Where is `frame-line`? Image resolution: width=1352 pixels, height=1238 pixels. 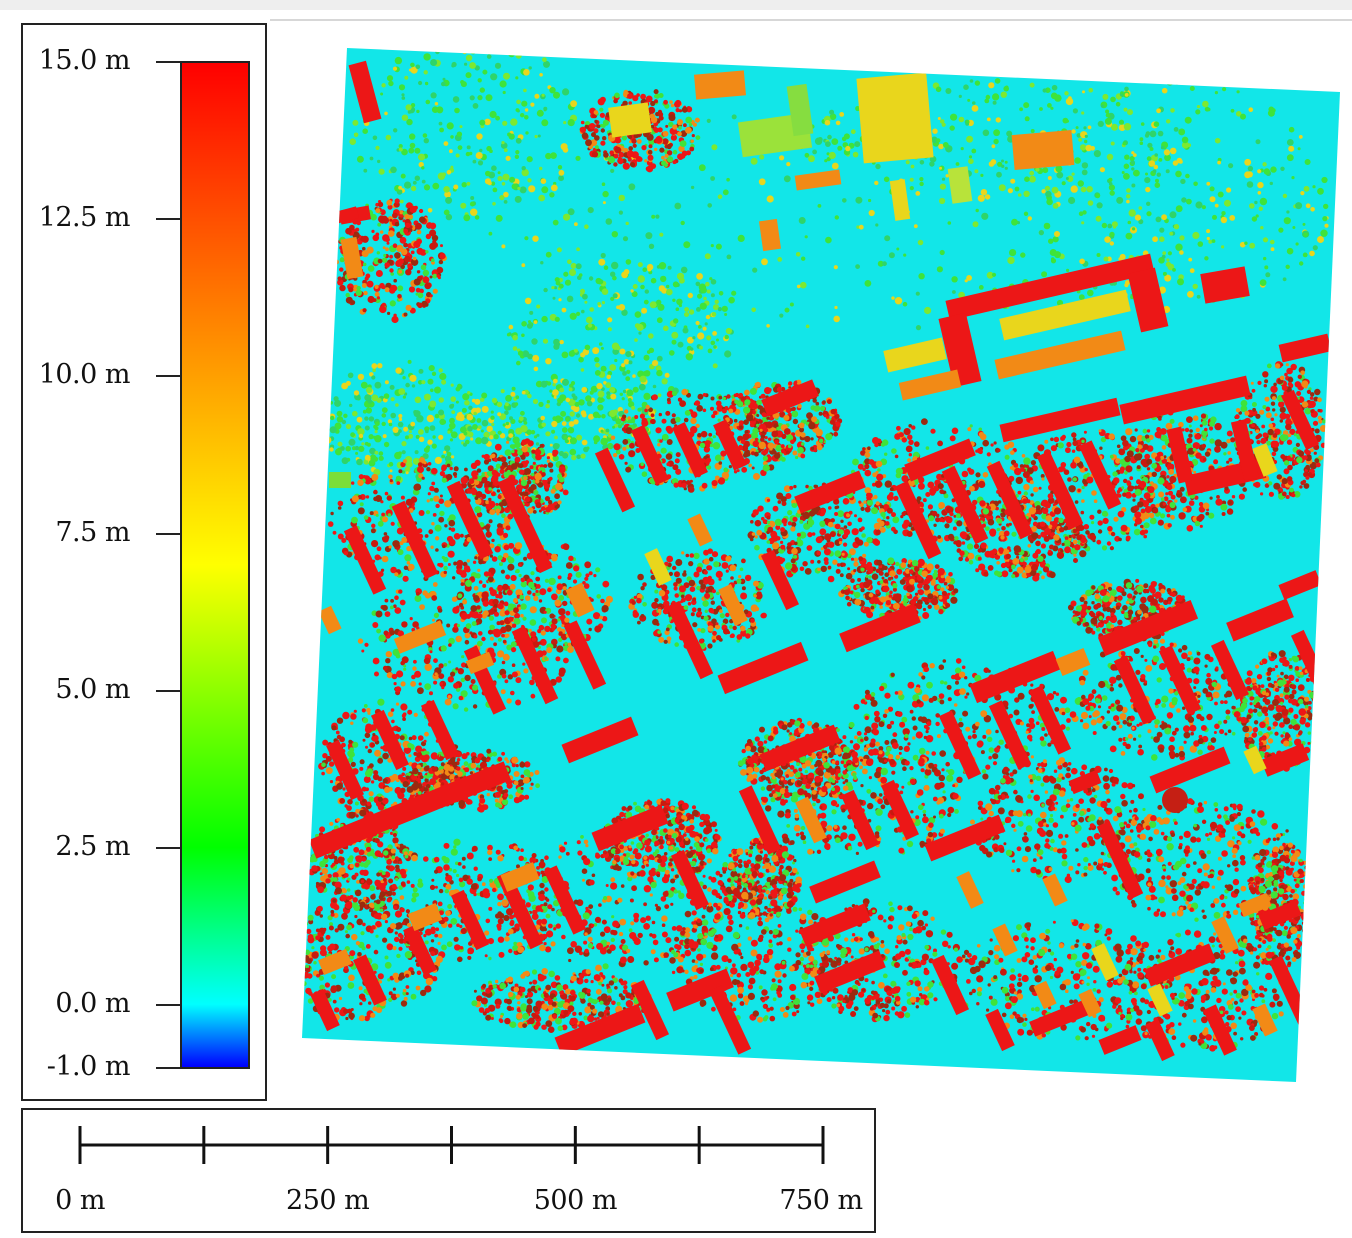 frame-line is located at coordinates (811, 20).